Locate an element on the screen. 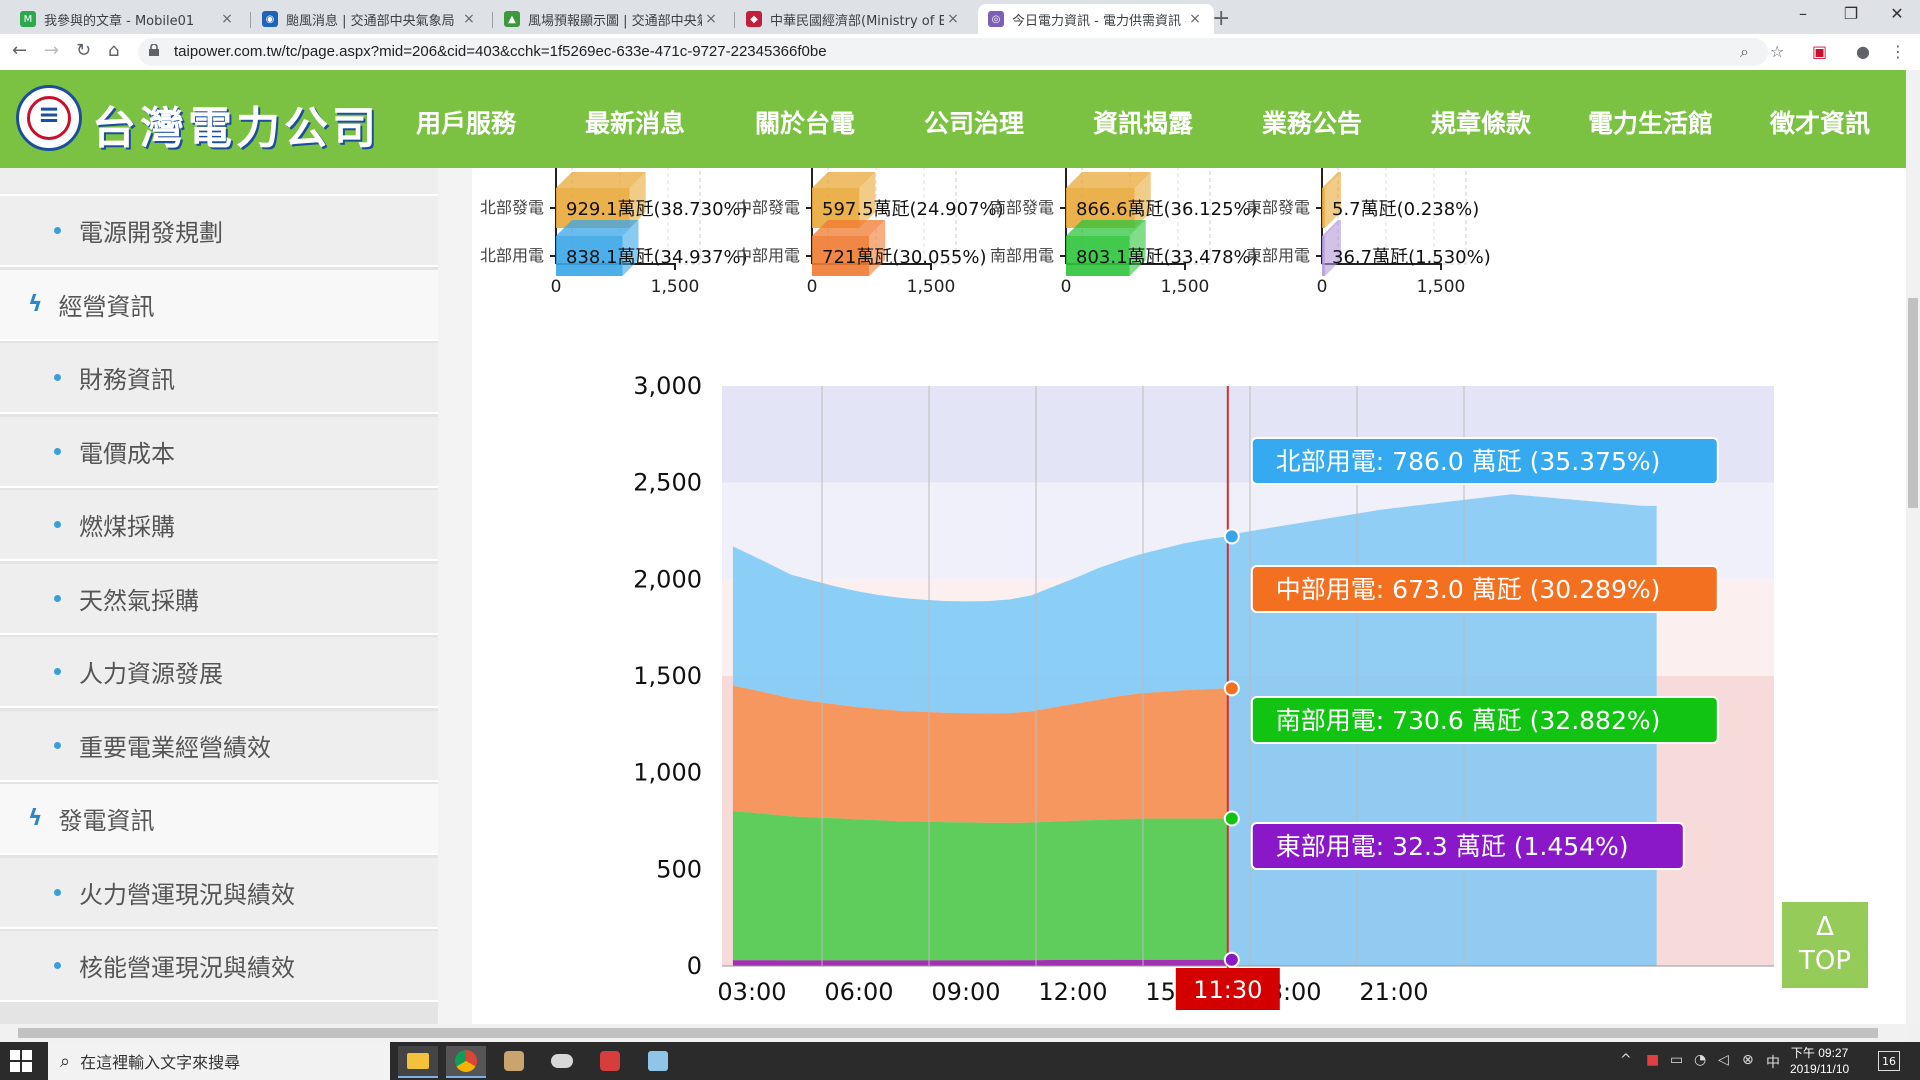 This screenshot has width=1920, height=1080. maximize-button: ❐ is located at coordinates (1851, 13).